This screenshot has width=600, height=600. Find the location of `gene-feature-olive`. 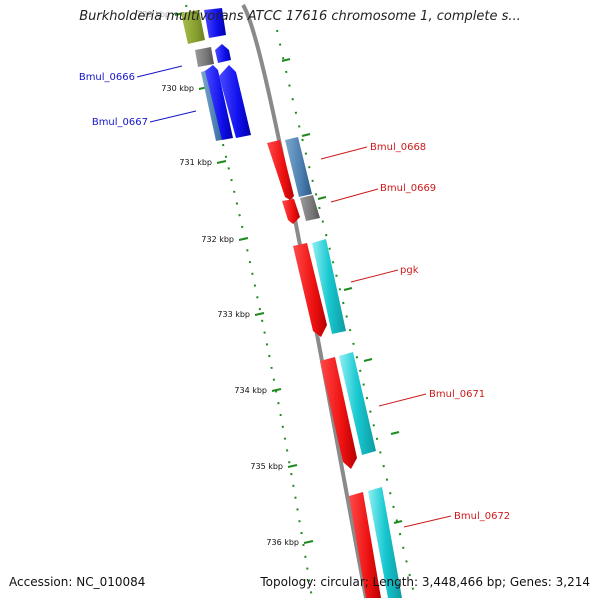

gene-feature-olive is located at coordinates (193, 27).